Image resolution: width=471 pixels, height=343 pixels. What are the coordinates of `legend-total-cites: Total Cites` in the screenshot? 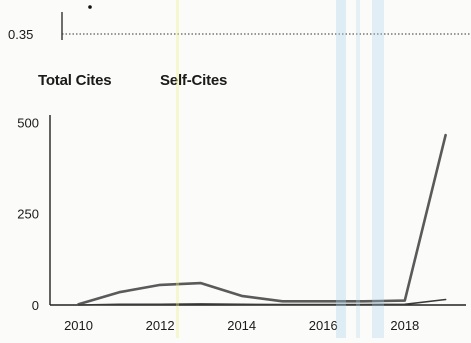 It's located at (75, 80).